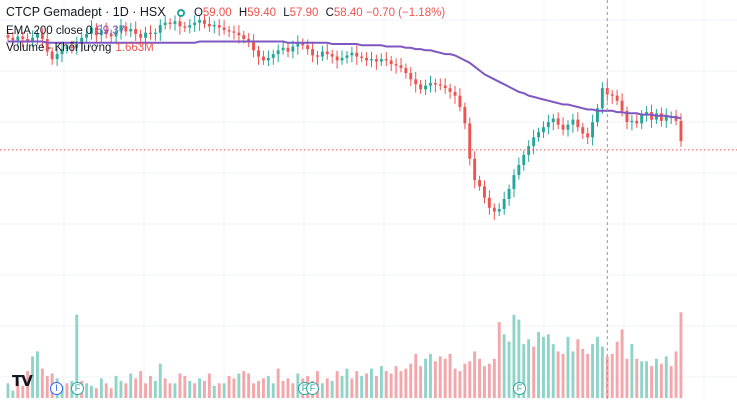 This screenshot has height=400, width=737. Describe the element at coordinates (59, 48) in the screenshot. I see `volume-label: Volume - Khối lượng` at that location.